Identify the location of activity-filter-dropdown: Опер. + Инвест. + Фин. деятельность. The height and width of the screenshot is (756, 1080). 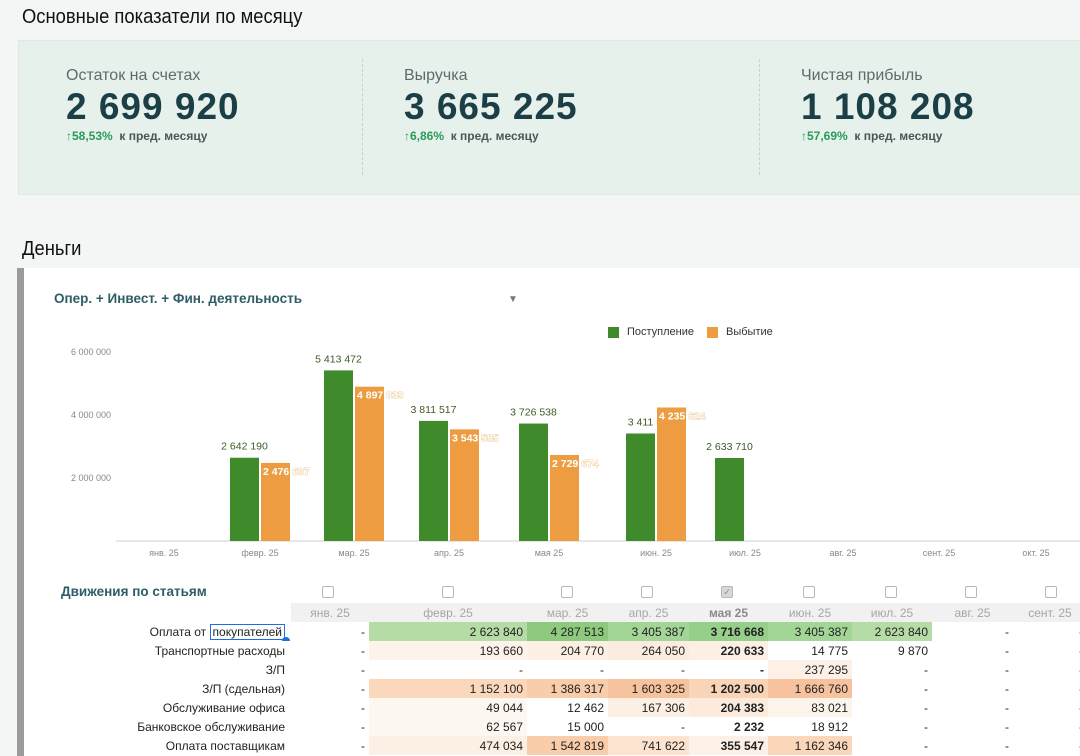
(178, 298).